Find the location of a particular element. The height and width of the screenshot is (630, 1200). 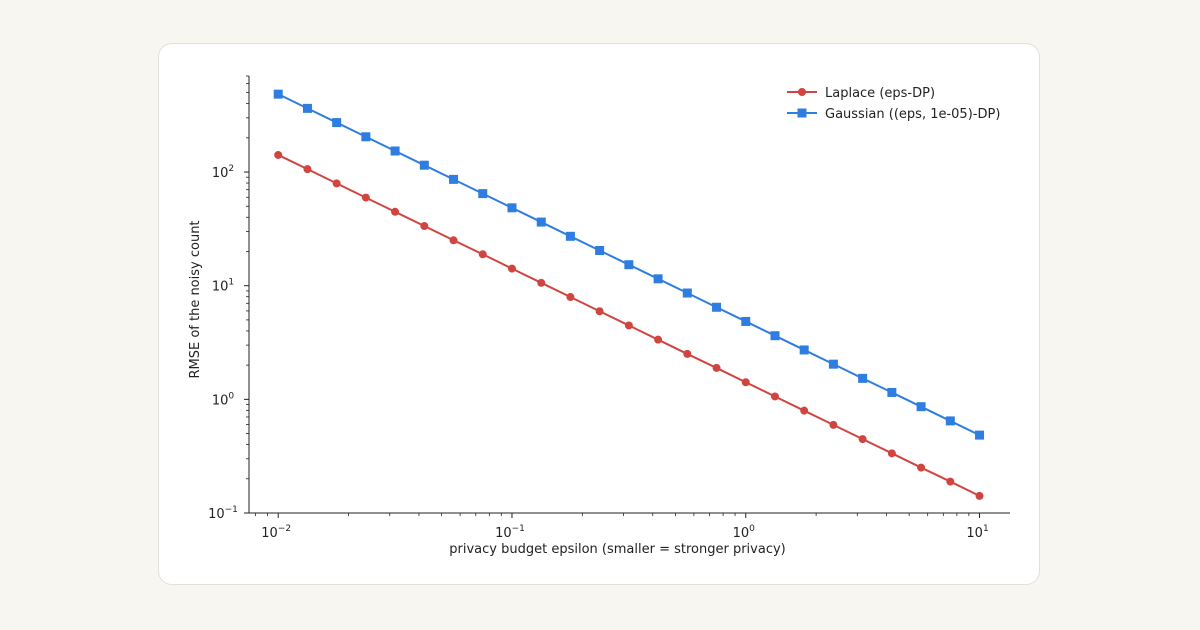

y-tick-label: 10⁰ is located at coordinates (223, 399).